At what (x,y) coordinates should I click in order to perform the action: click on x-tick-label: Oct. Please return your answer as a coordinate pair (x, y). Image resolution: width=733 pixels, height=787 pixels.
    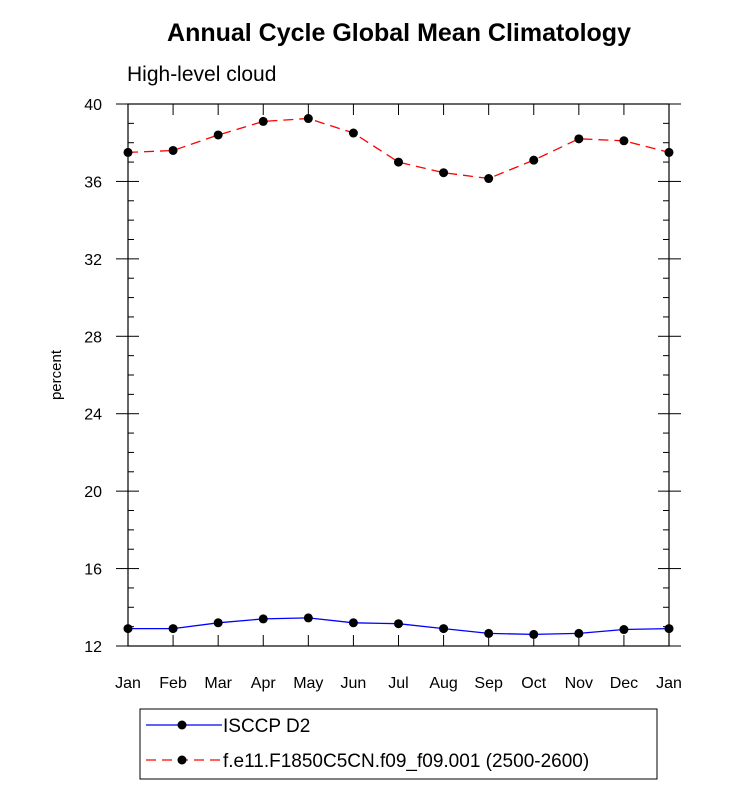
    Looking at the image, I should click on (533, 683).